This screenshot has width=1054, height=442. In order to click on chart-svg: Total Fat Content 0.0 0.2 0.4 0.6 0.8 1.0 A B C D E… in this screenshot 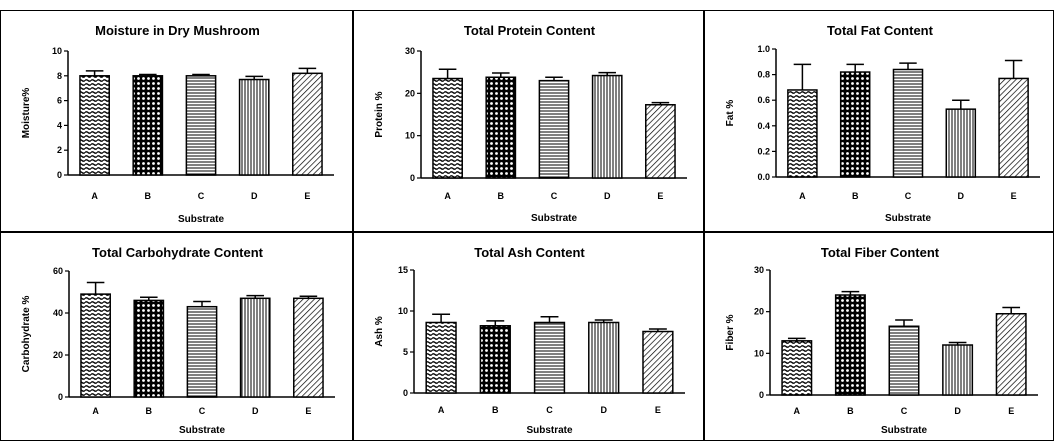, I will do `click(882, 123)`.